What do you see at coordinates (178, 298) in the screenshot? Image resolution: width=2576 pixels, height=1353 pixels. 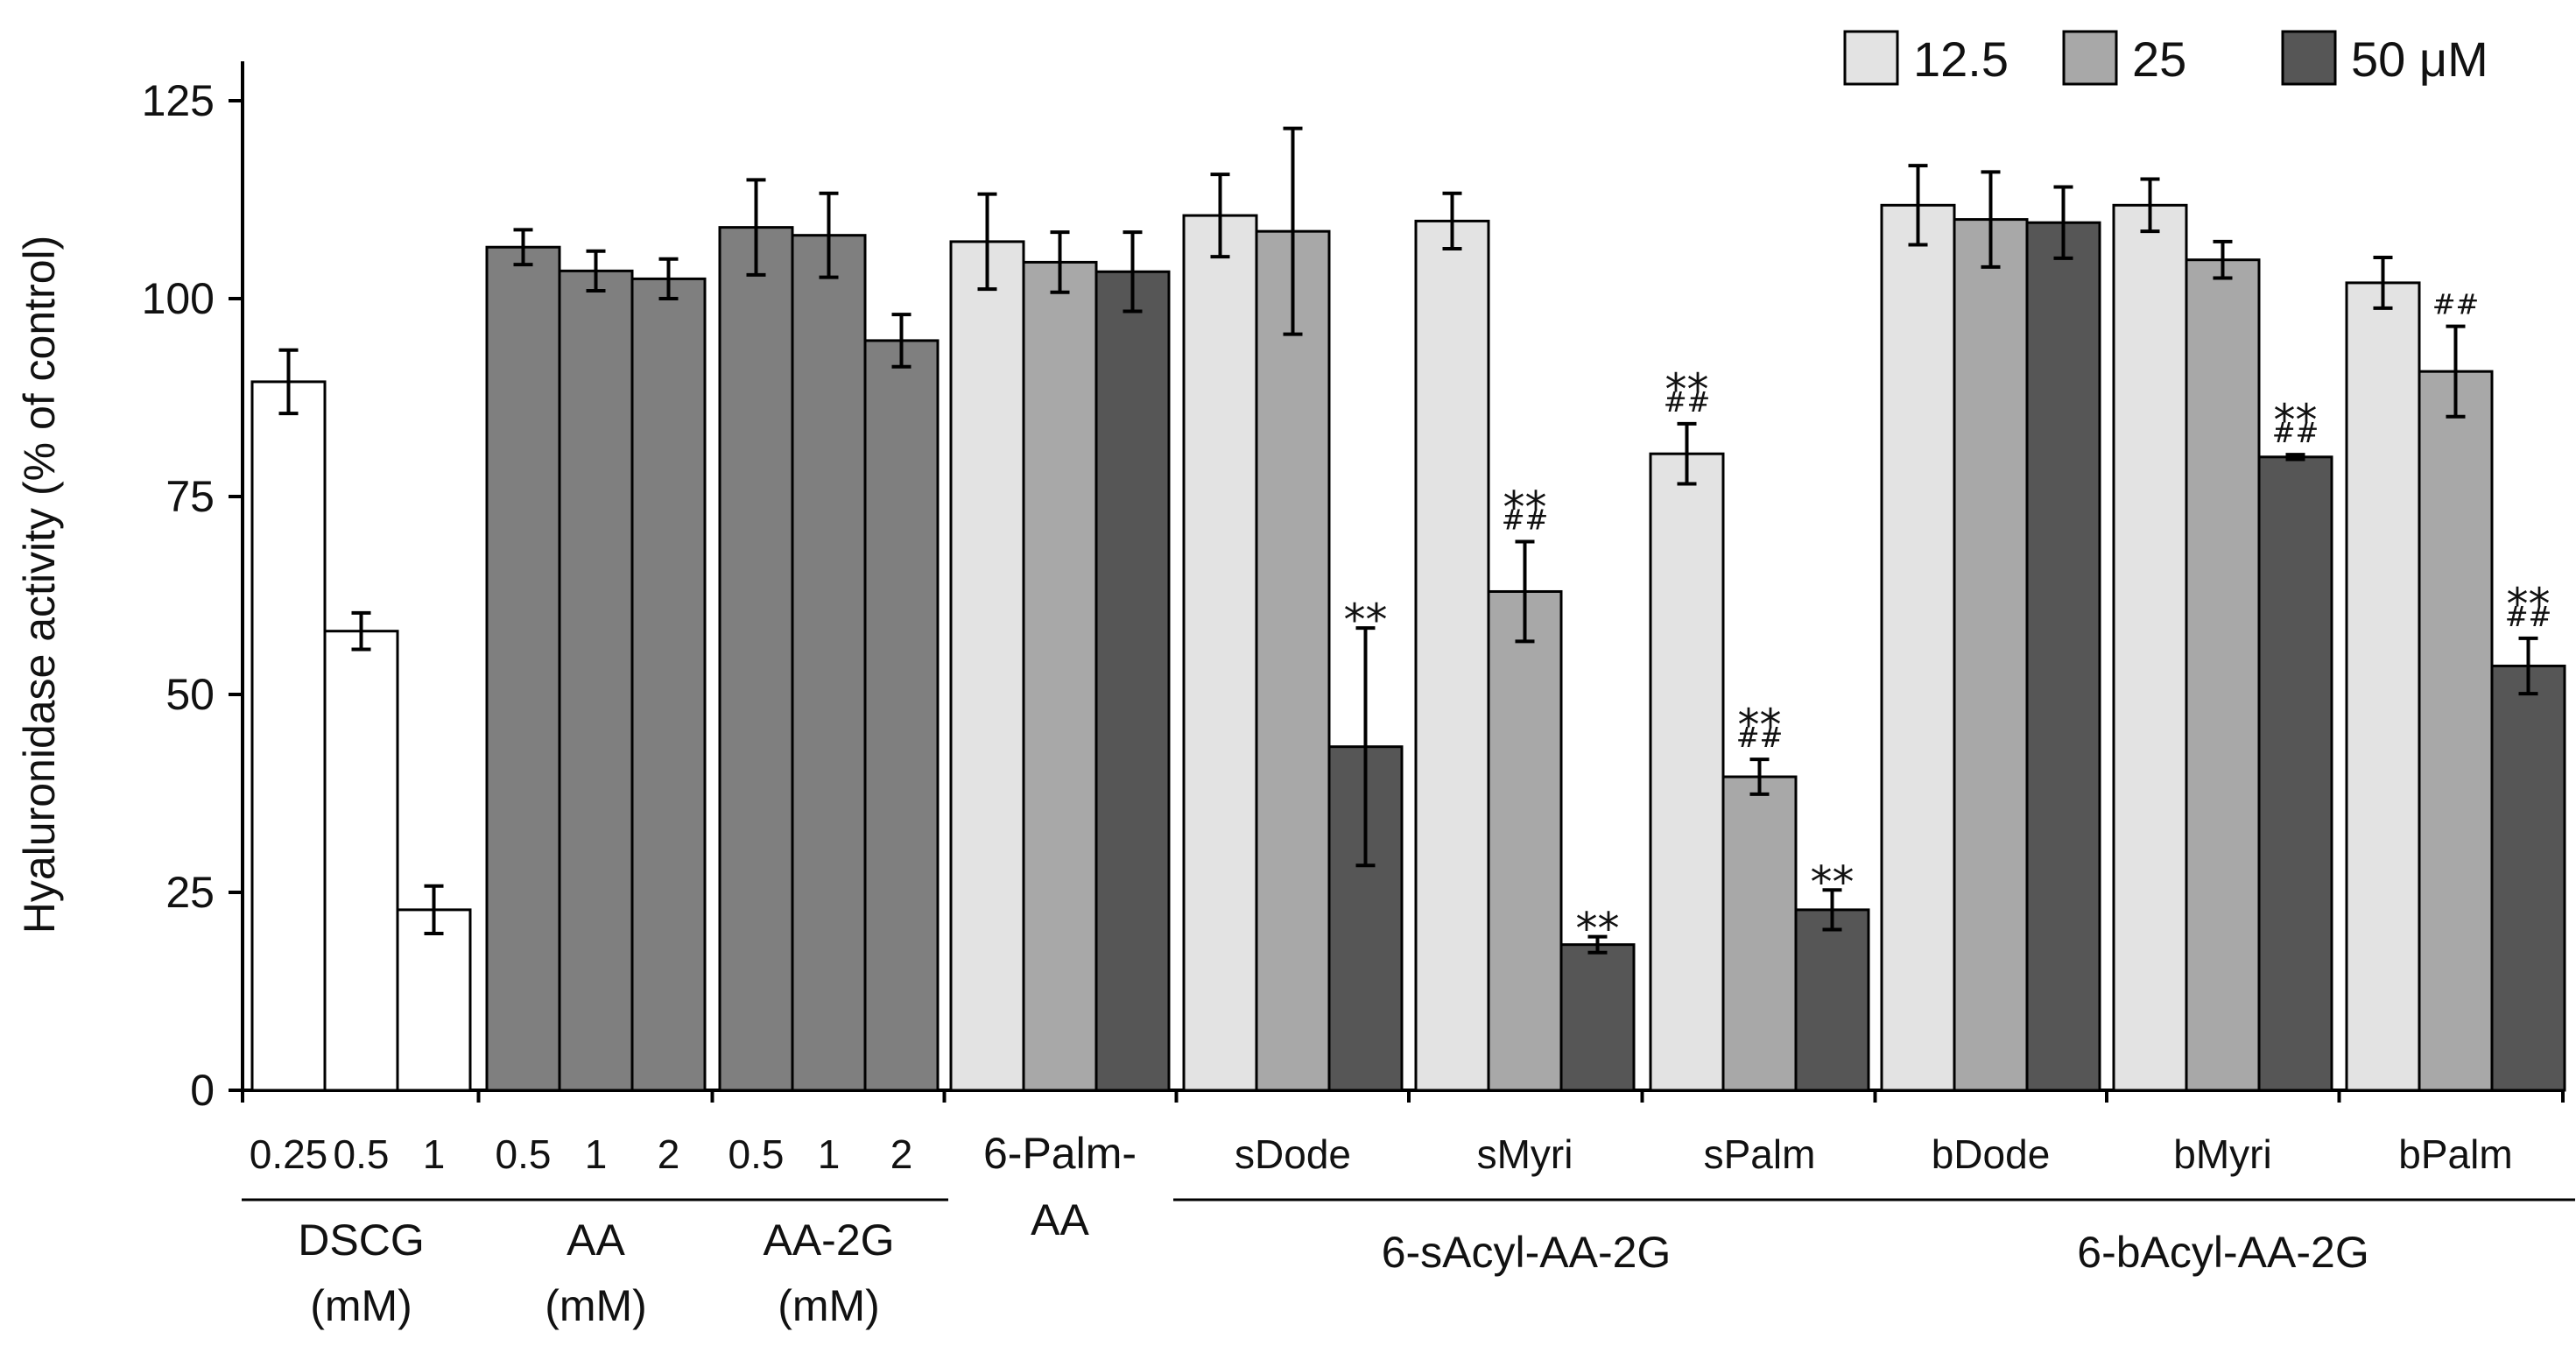 I see `y-tick-label: 100` at bounding box center [178, 298].